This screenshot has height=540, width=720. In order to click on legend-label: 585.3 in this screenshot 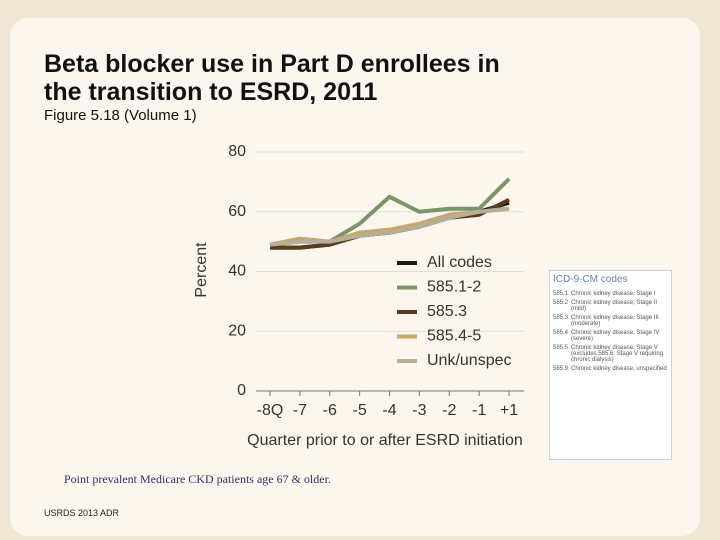, I will do `click(447, 311)`.